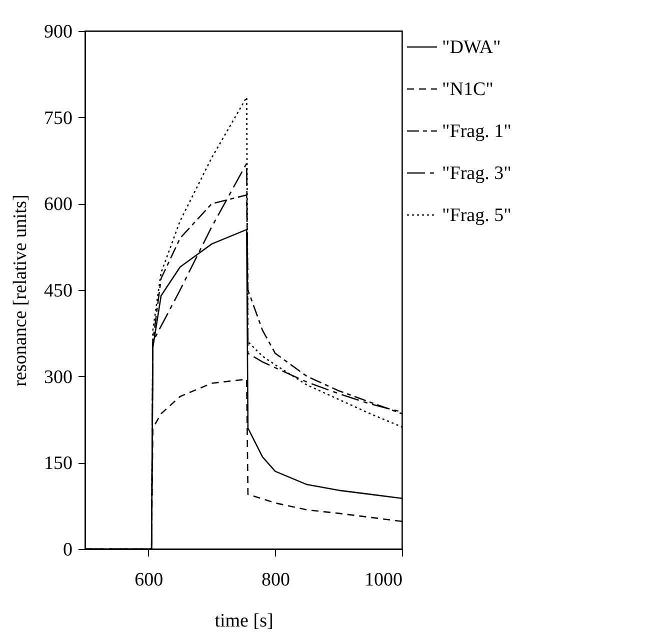  Describe the element at coordinates (58, 32) in the screenshot. I see `y-tick-label: 900` at that location.